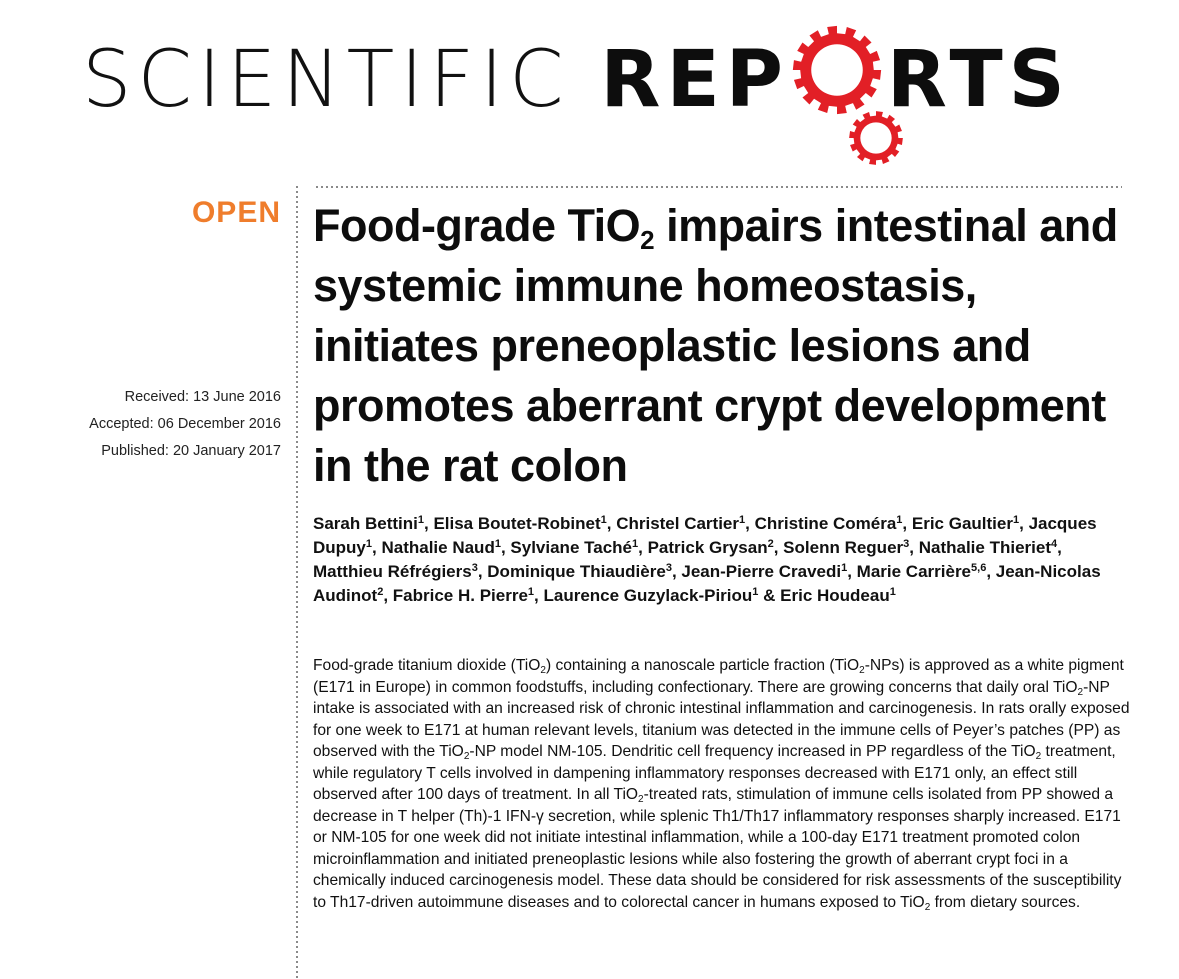 The height and width of the screenshot is (979, 1179). Describe the element at coordinates (978, 80) in the screenshot. I see `logo-word-rts: RTS` at that location.